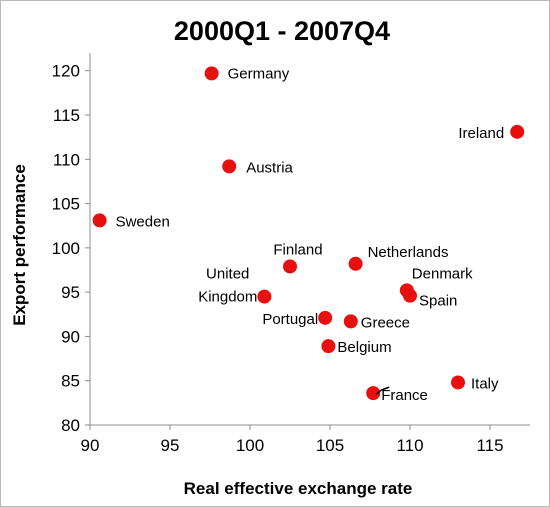 The height and width of the screenshot is (507, 550). Describe the element at coordinates (458, 382) in the screenshot. I see `point-italy` at that location.